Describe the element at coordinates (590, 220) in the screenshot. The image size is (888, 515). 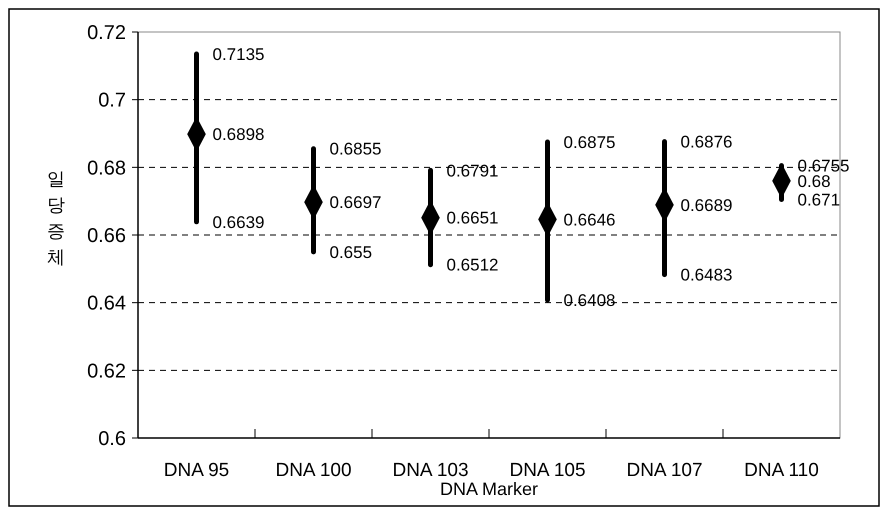
I see `data-label: 0.6646` at that location.